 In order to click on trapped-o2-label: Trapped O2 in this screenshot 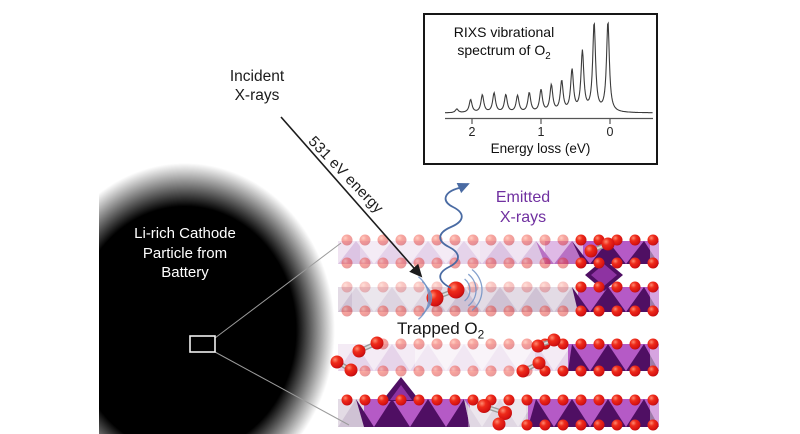, I will do `click(440, 330)`.